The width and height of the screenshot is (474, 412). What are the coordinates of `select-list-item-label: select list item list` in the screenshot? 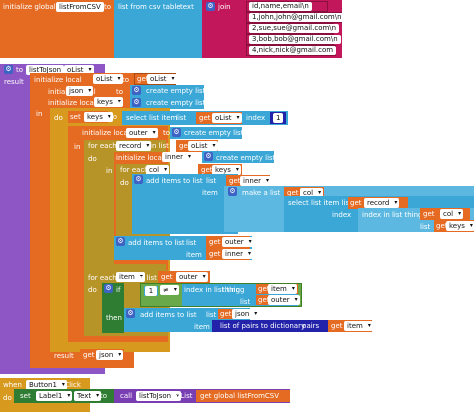 It's located at (320, 203).